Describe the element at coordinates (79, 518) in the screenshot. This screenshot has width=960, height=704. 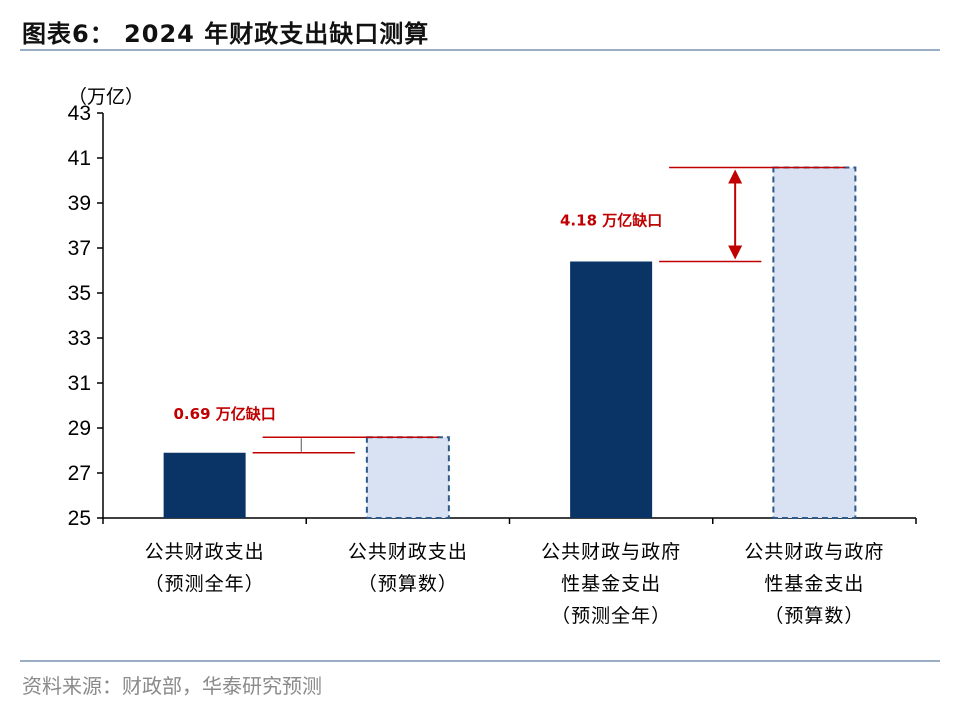
I see `y-tick-label: 25` at that location.